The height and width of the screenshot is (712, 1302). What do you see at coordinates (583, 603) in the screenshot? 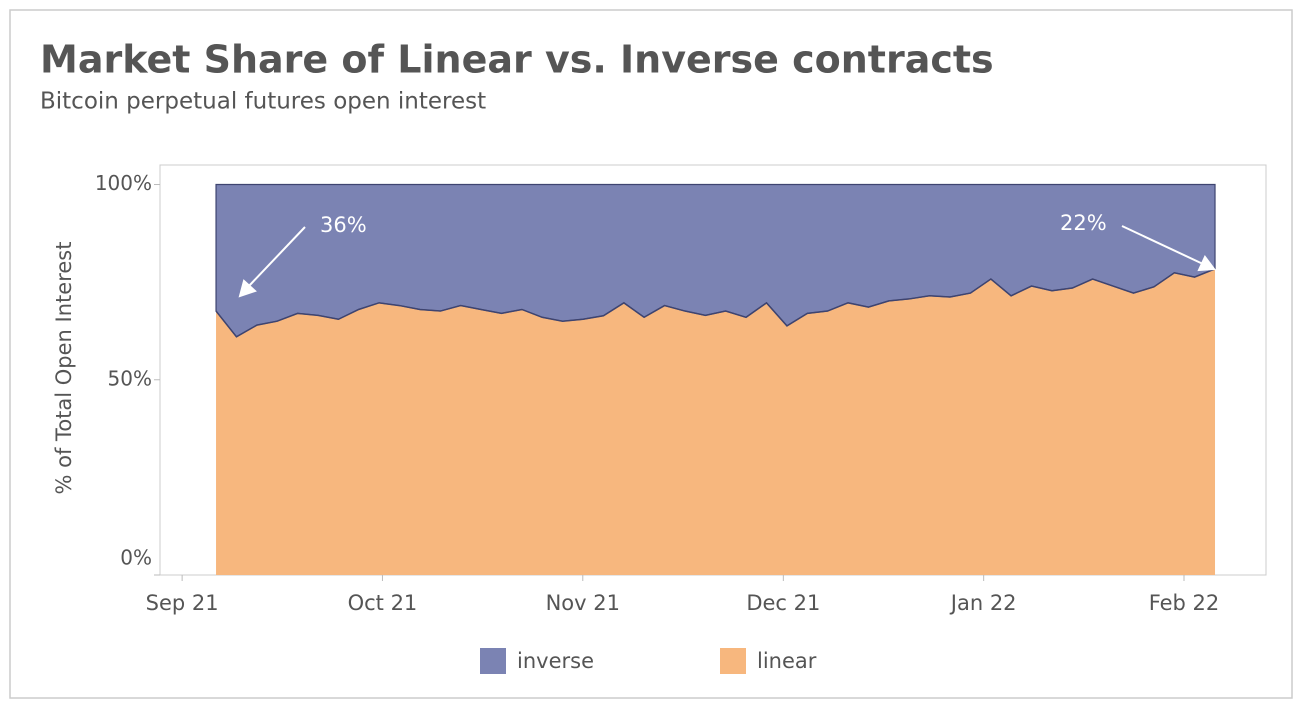
I see `x-tick-label: Nov 21` at bounding box center [583, 603].